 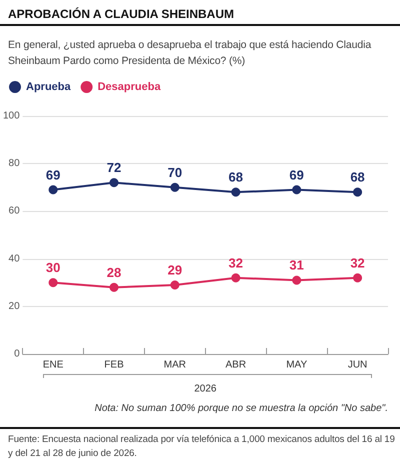 What do you see at coordinates (14, 258) in the screenshot?
I see `y-tick-label: 40` at bounding box center [14, 258].